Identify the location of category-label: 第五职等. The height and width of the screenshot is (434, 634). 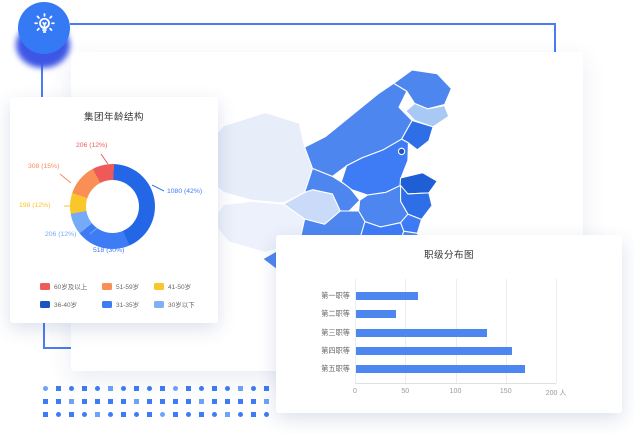
(335, 369).